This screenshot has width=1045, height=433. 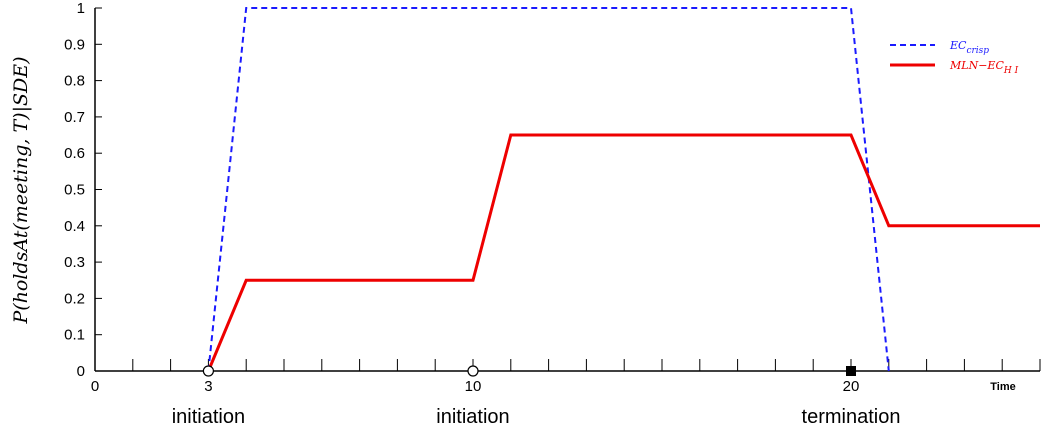 I want to click on y-tick-label: 1, so click(x=81, y=8).